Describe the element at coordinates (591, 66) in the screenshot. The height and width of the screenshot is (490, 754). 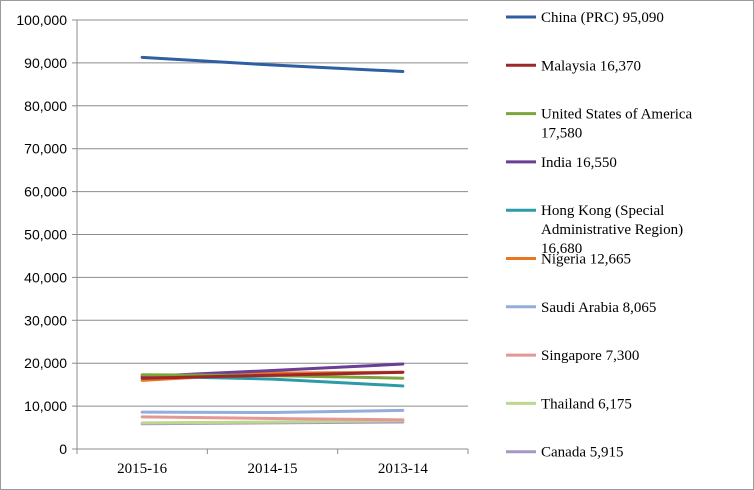
I see `legend-label: Malaysia 16,370` at that location.